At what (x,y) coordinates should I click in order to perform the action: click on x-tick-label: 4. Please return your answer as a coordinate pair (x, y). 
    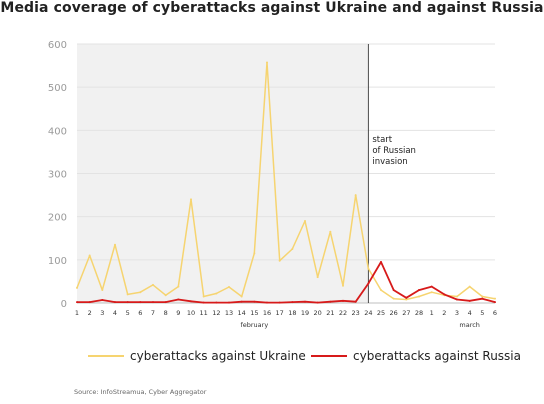
    Looking at the image, I should click on (115, 313).